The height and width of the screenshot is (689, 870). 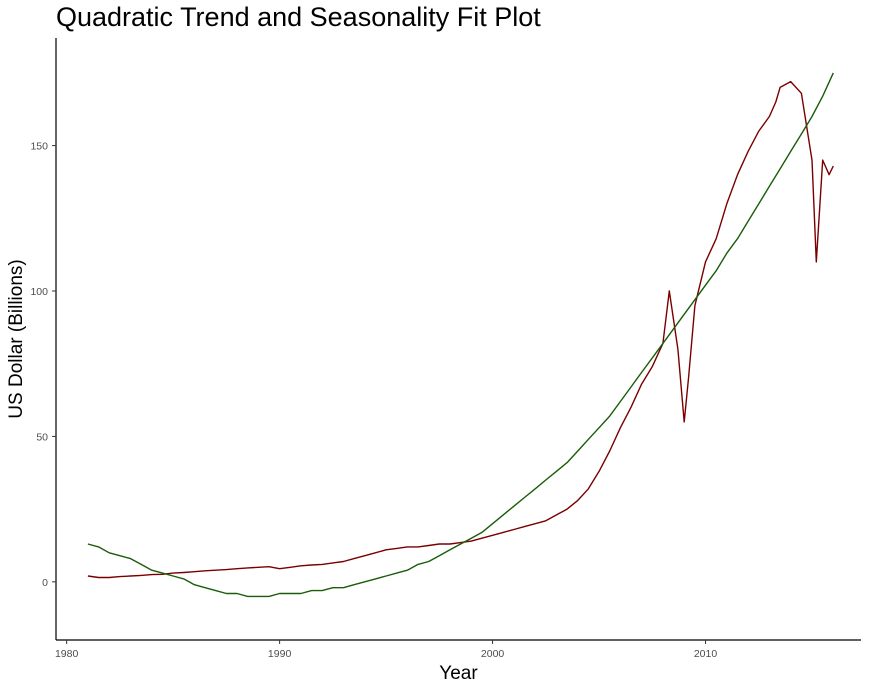 I want to click on x-tick-label: 2000, so click(x=493, y=654).